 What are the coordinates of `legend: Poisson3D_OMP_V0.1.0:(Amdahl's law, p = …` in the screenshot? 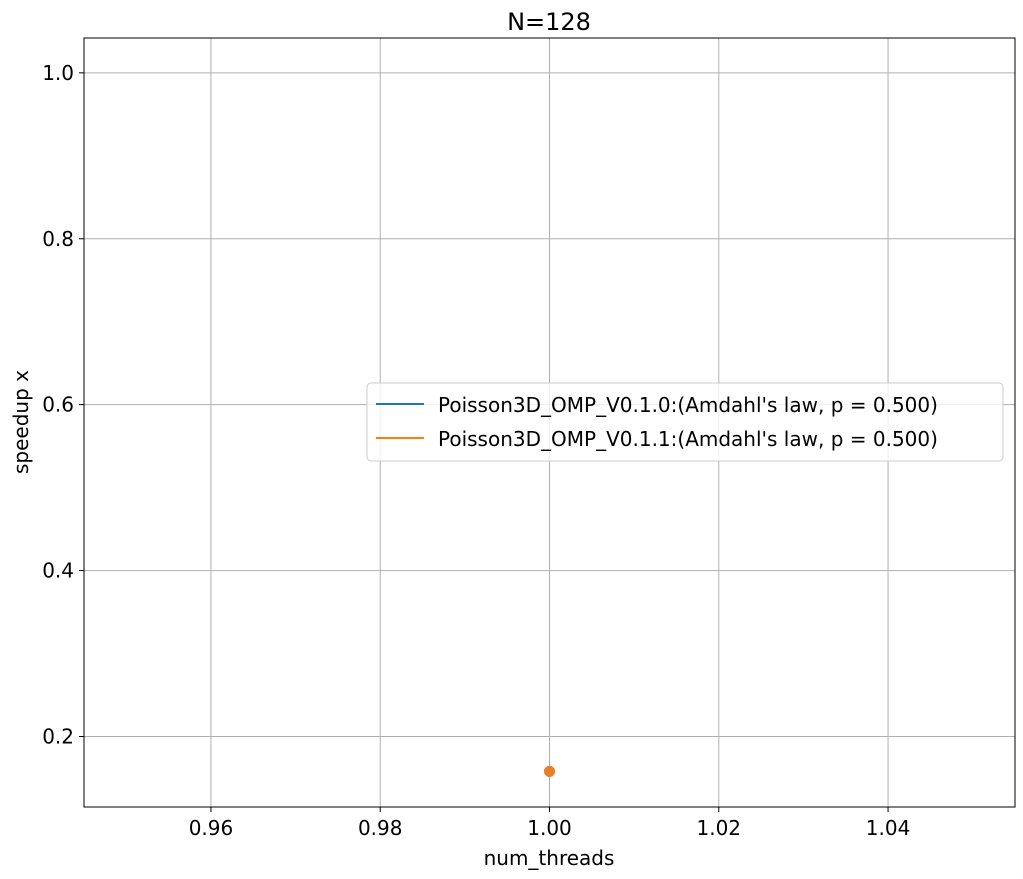 It's located at (685, 422).